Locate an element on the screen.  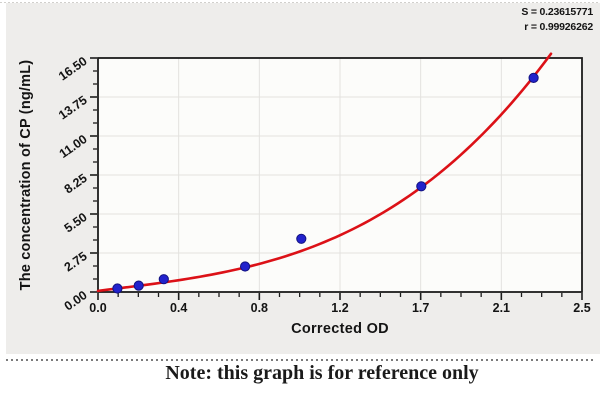
fit-stat-s: S = 0.23615771 is located at coordinates (557, 12).